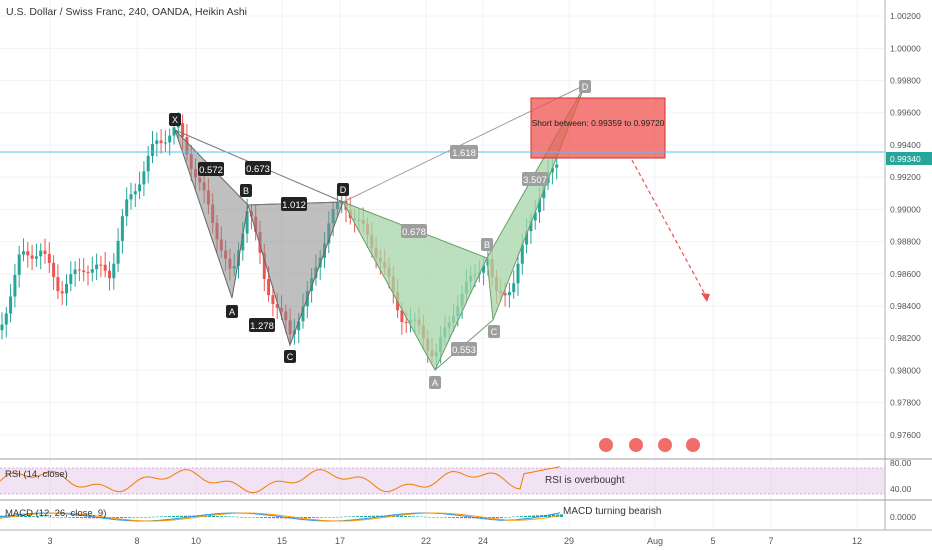 This screenshot has height=550, width=932. I want to click on time-tick-label: 24, so click(483, 541).